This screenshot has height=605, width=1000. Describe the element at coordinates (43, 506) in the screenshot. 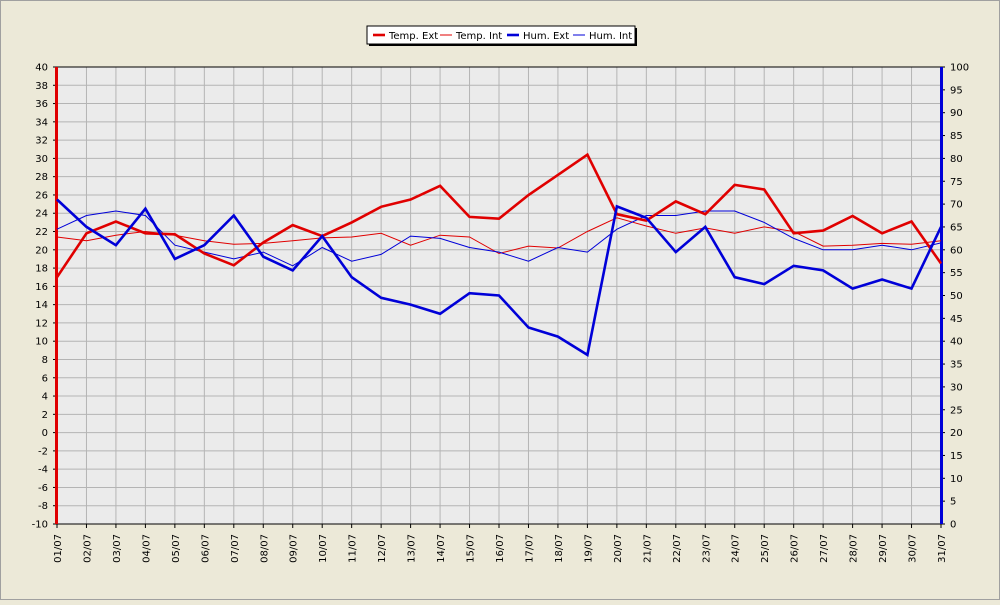

I see `y-left-tick-label: -8` at that location.